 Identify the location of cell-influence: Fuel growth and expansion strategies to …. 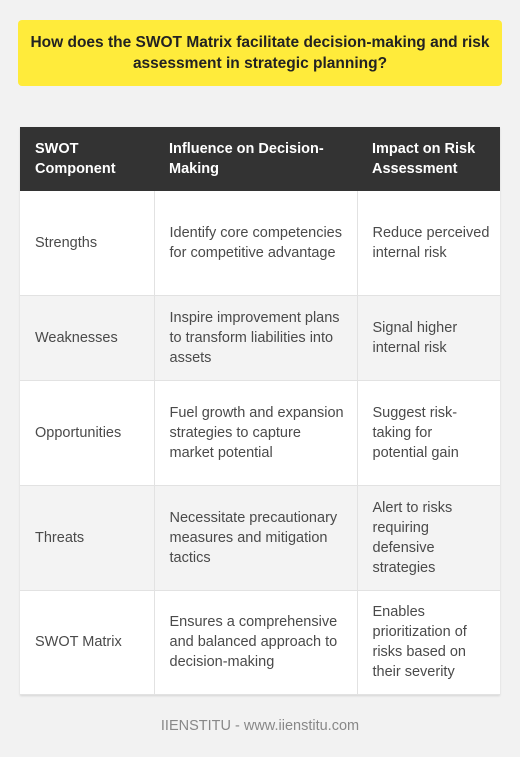
(256, 433).